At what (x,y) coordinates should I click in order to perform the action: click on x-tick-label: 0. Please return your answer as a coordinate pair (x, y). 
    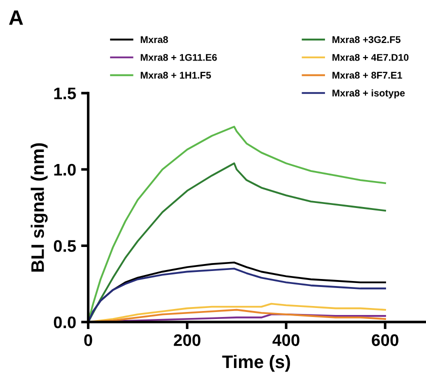
    Looking at the image, I should click on (88, 340).